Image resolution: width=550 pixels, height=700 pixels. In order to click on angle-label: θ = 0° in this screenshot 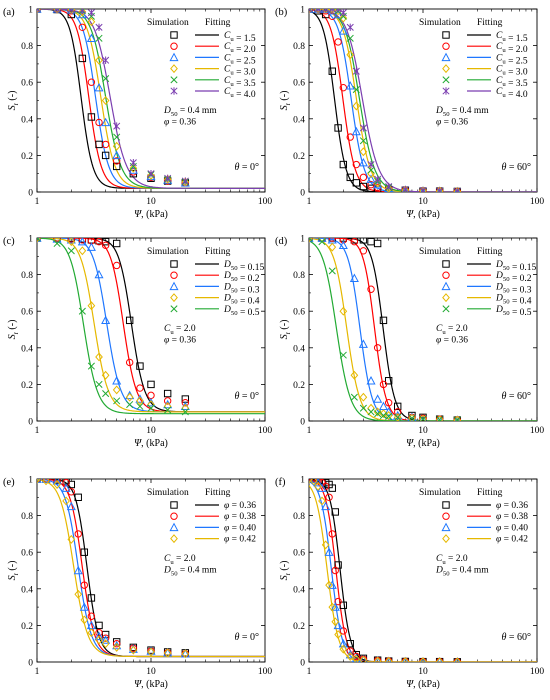, I will do `click(246, 637)`.